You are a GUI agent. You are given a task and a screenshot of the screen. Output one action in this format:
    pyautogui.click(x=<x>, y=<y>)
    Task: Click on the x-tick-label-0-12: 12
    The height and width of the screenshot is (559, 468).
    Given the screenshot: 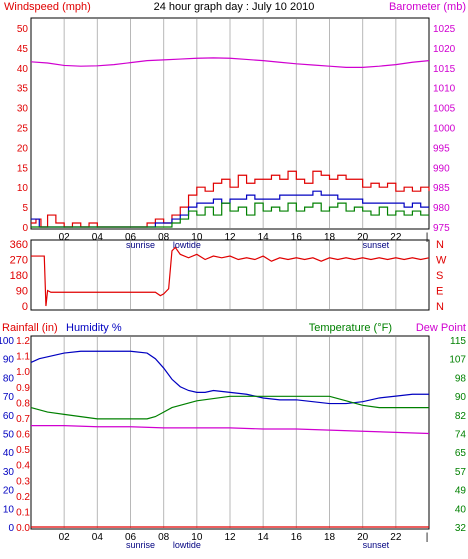 What is the action you would take?
    pyautogui.click(x=230, y=237)
    